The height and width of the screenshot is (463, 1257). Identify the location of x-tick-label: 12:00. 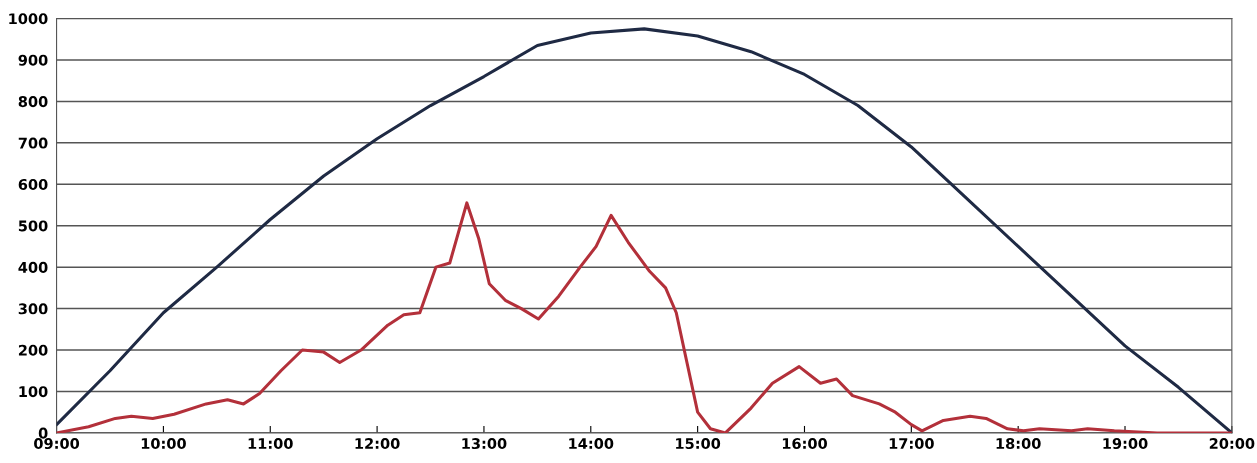
(377, 444).